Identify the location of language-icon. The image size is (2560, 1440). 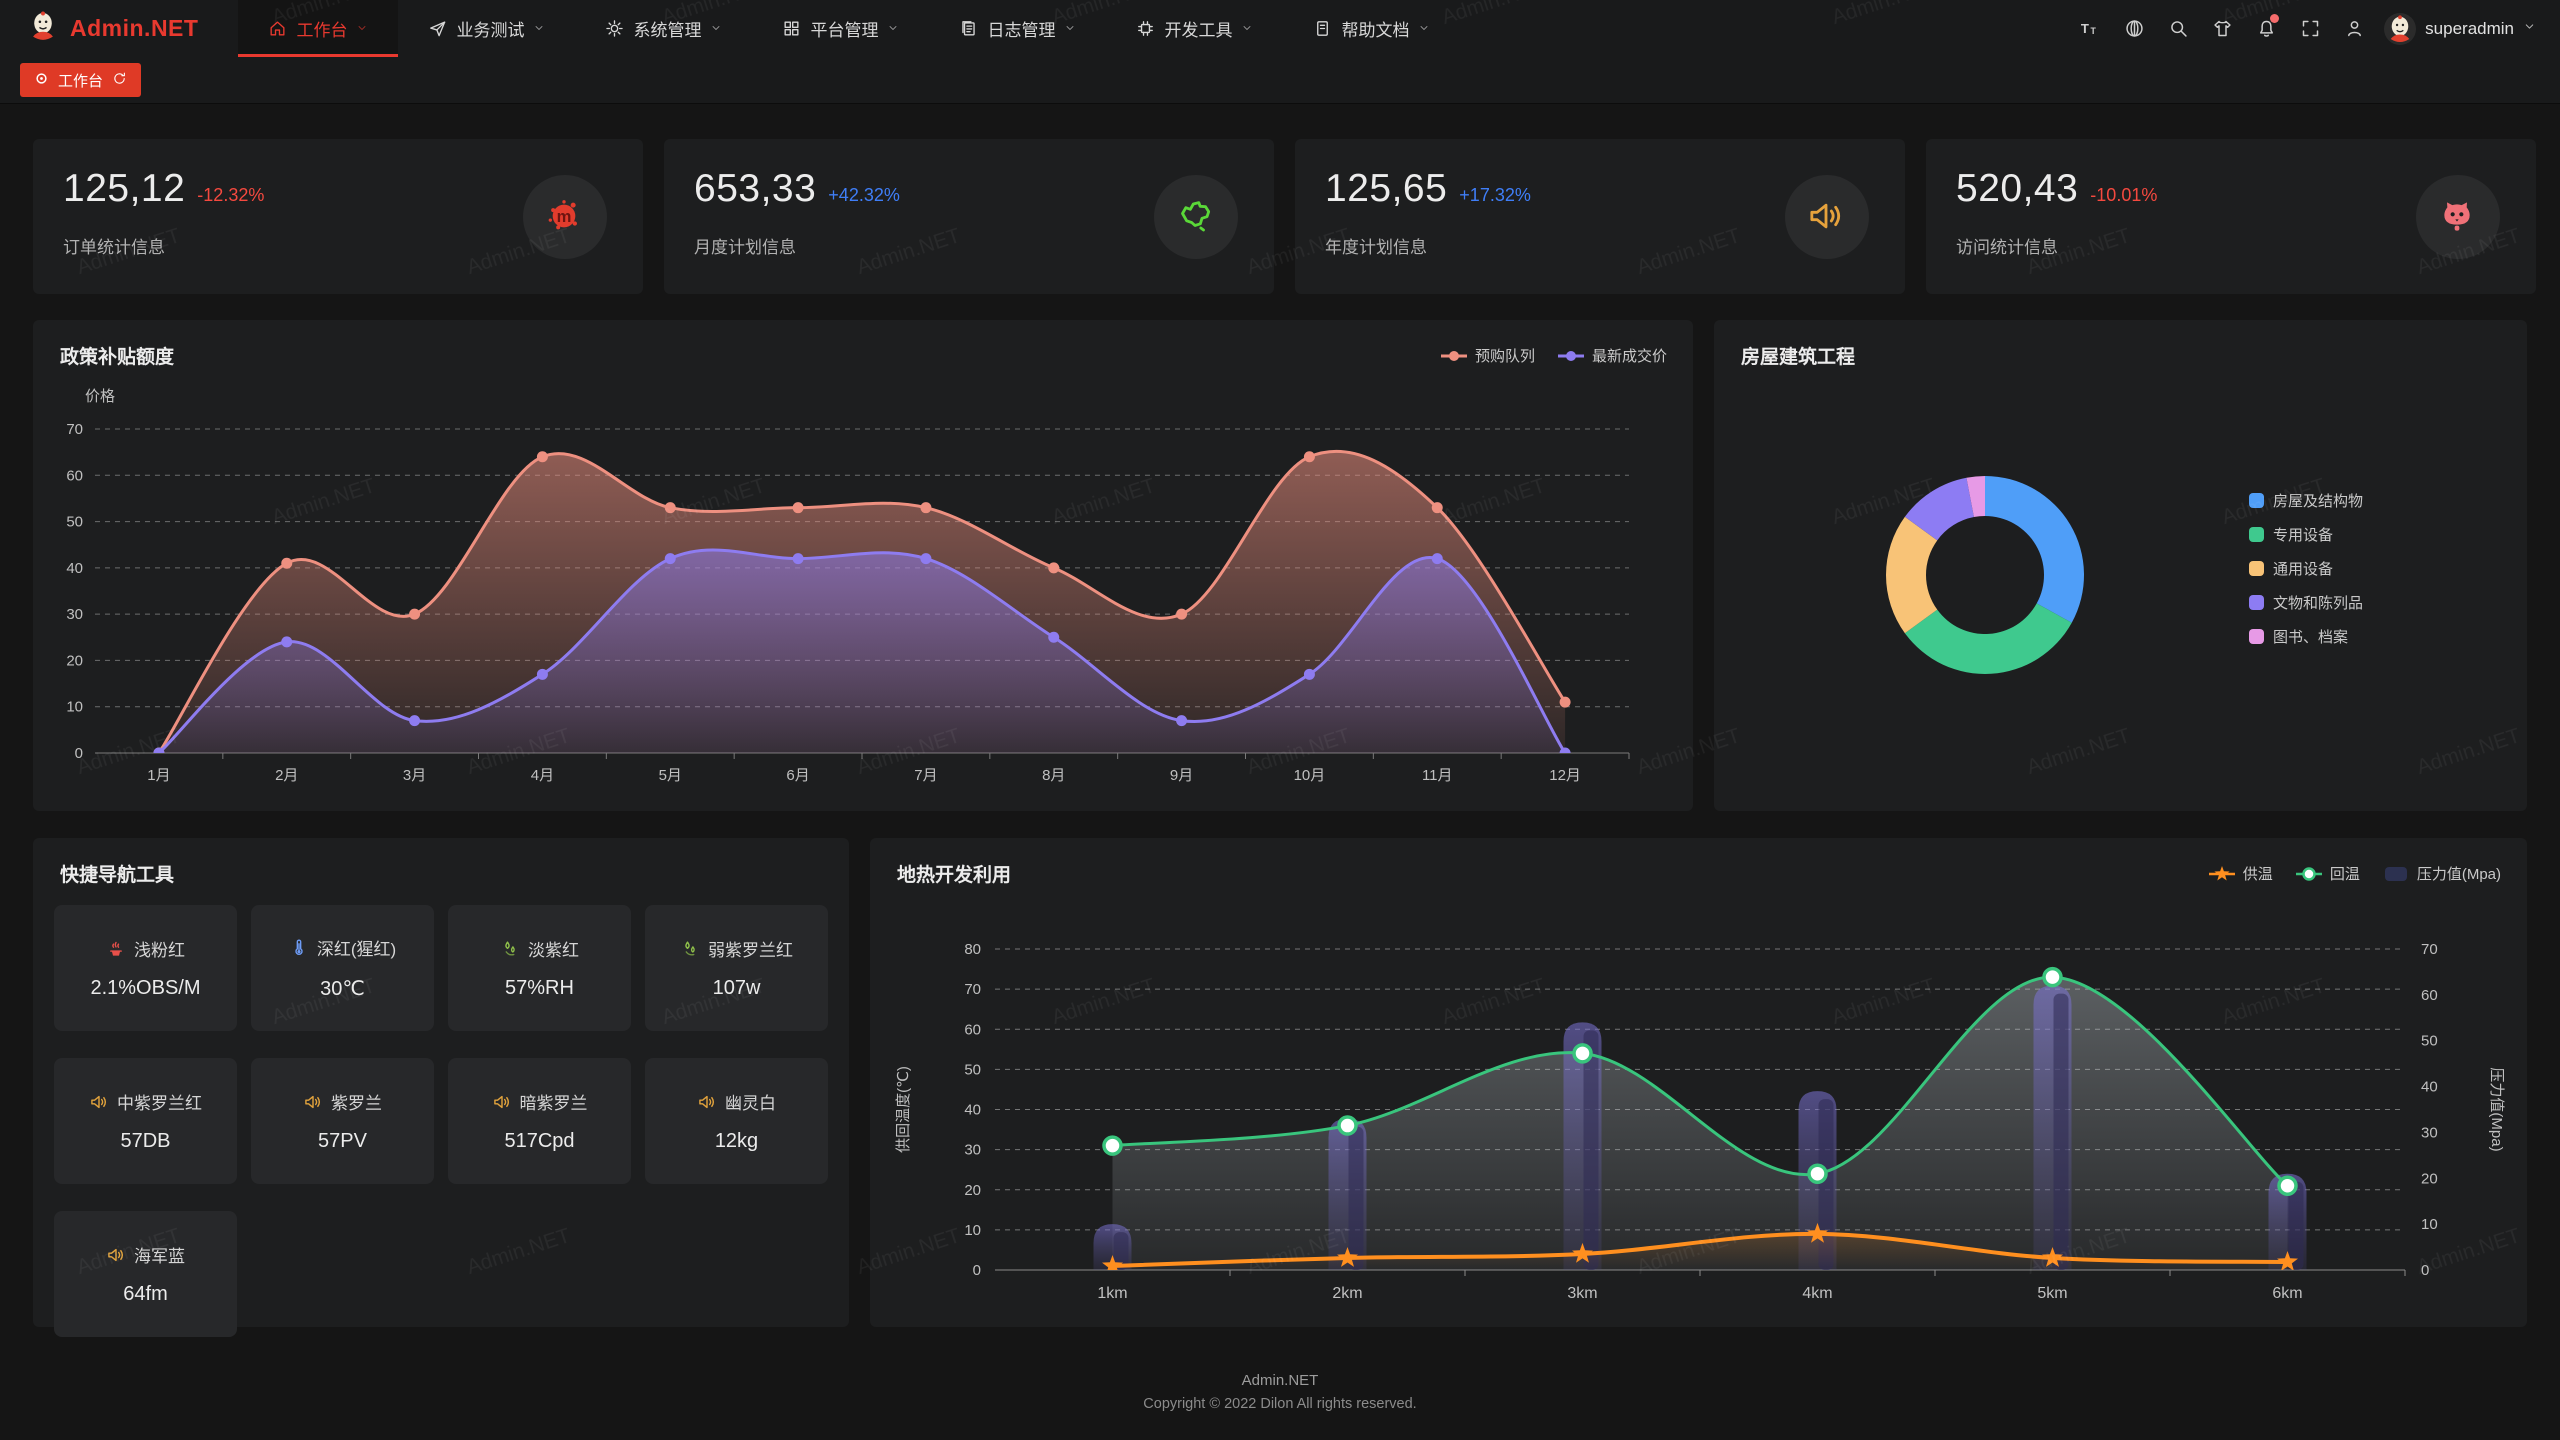
(2134, 28).